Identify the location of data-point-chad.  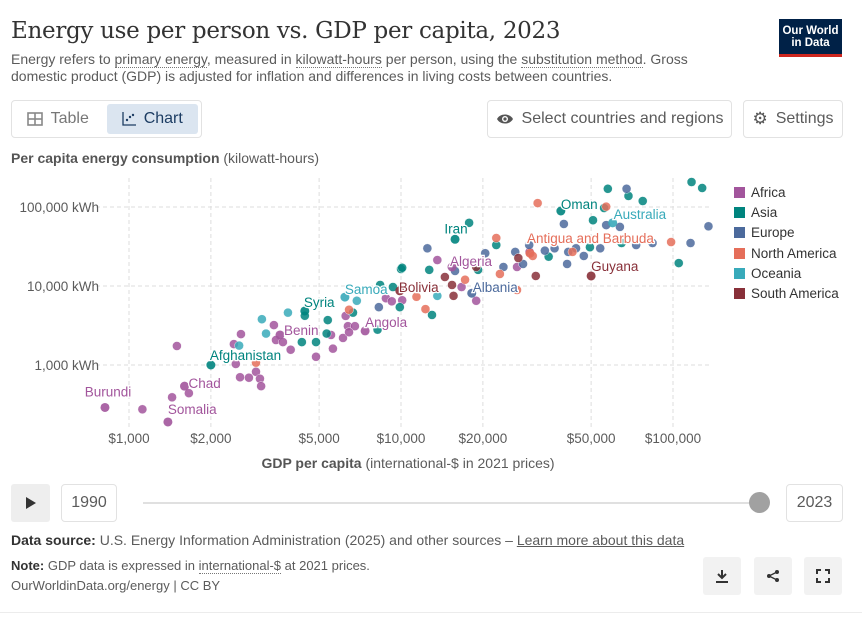
(185, 386).